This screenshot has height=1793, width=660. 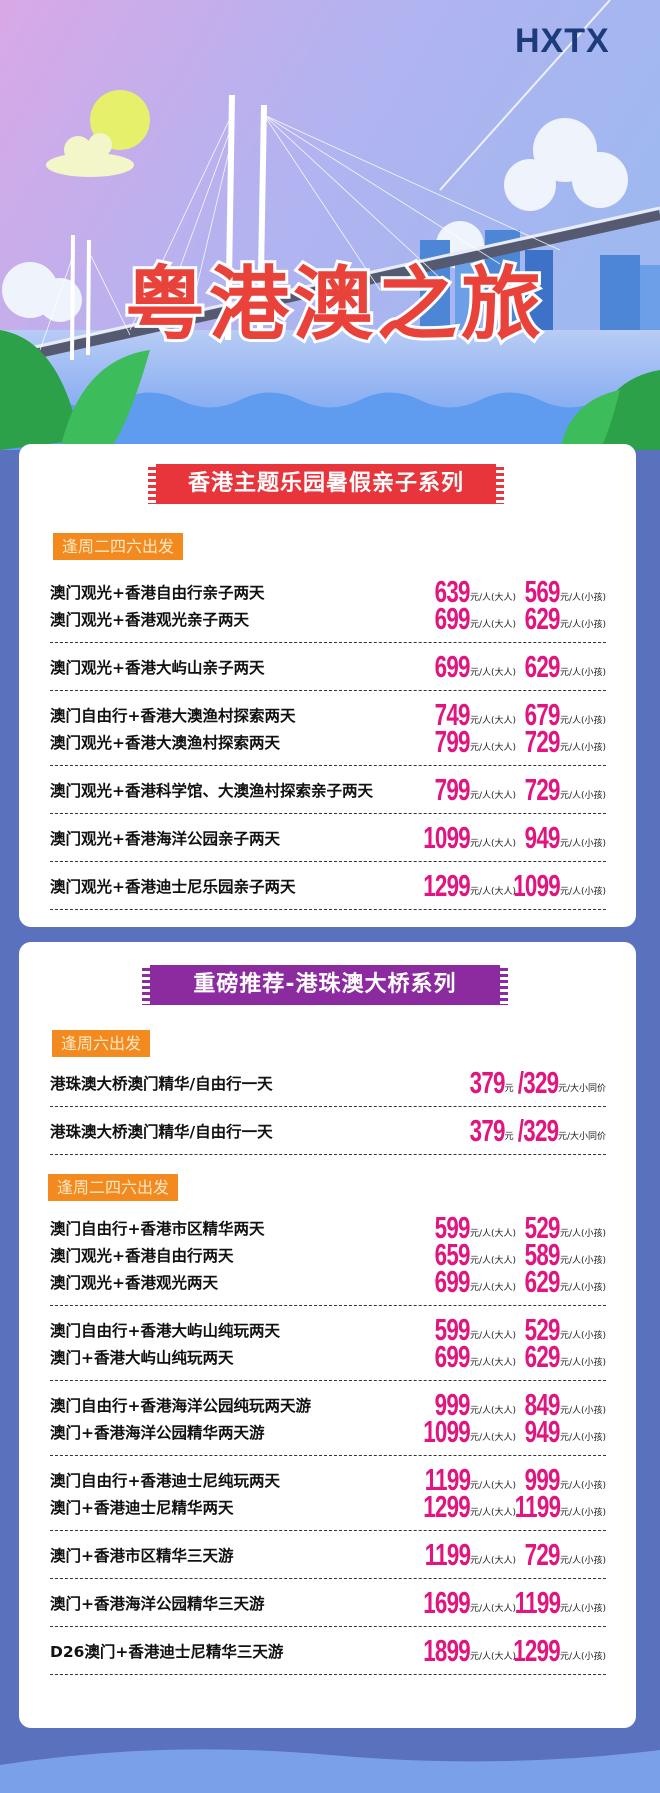 I want to click on price-value: /329, so click(x=537, y=1130).